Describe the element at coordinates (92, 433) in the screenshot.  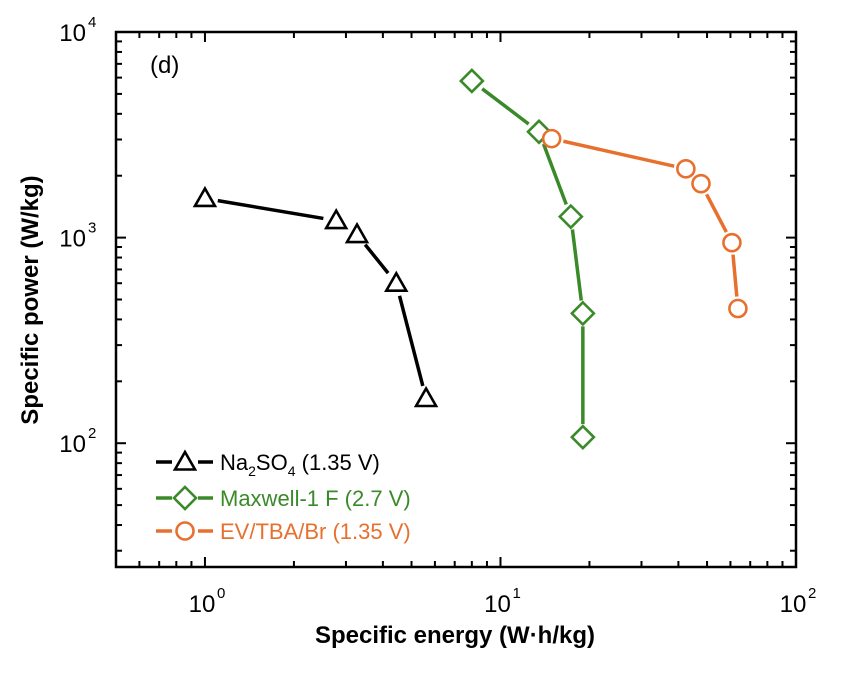
I see `y-tick-label-exponent: 2` at that location.